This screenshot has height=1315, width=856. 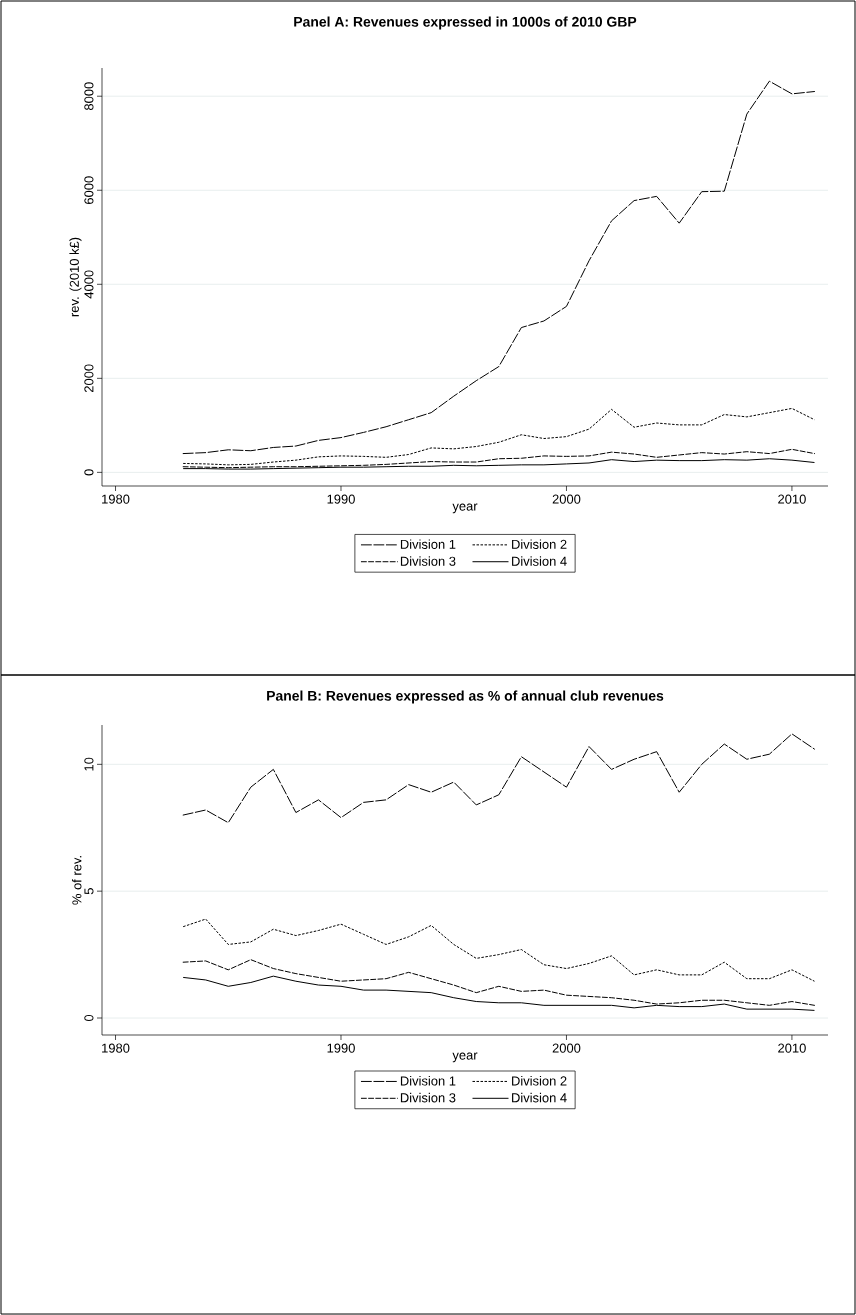 What do you see at coordinates (89, 190) in the screenshot?
I see `y-tick-label: 6000` at bounding box center [89, 190].